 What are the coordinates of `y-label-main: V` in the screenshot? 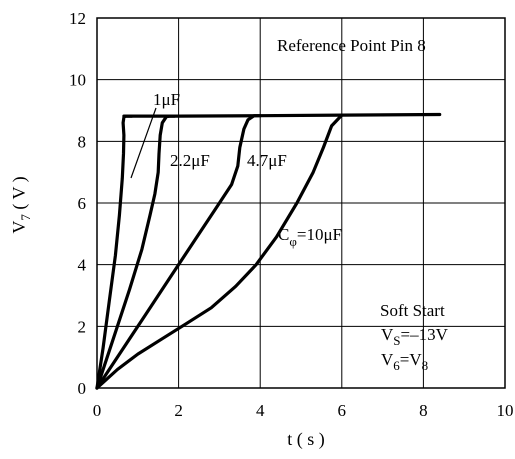 It's located at (19, 227).